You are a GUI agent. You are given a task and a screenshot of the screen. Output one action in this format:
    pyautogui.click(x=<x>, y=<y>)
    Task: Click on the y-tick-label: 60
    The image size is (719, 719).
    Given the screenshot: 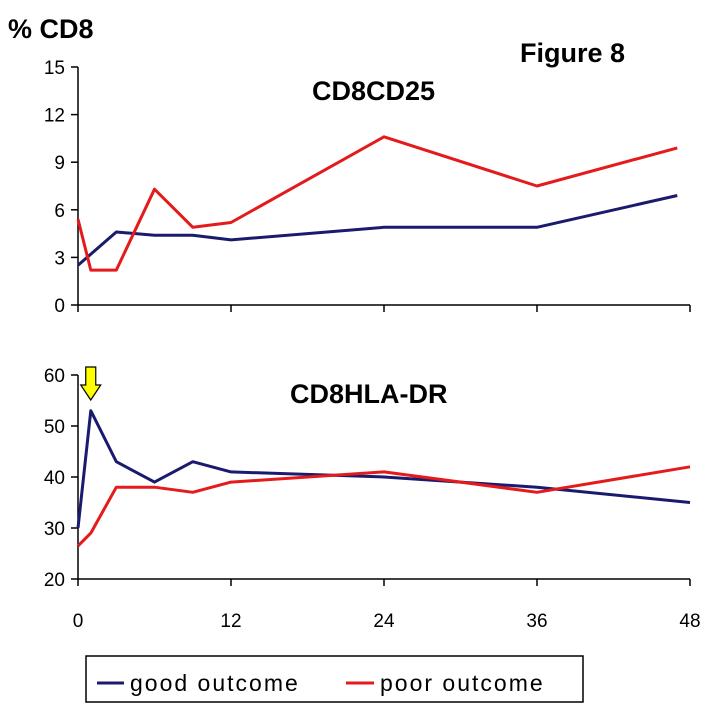 What is the action you would take?
    pyautogui.click(x=54, y=376)
    